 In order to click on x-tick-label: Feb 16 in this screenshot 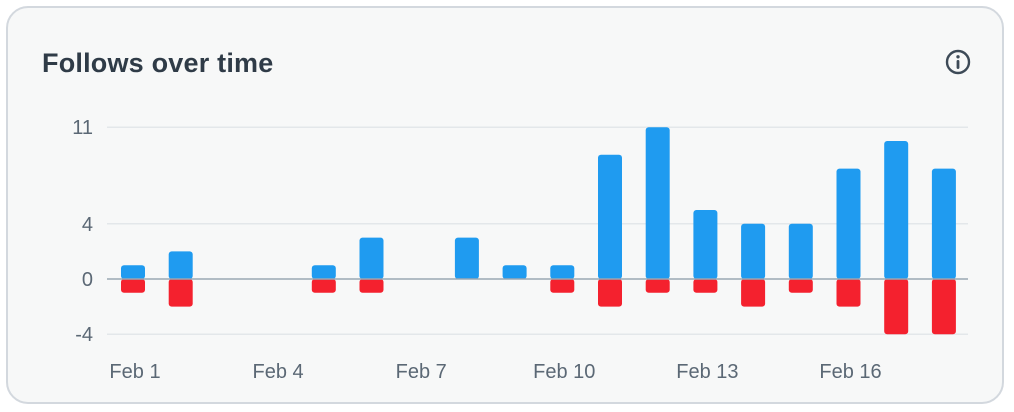, I will do `click(850, 372)`.